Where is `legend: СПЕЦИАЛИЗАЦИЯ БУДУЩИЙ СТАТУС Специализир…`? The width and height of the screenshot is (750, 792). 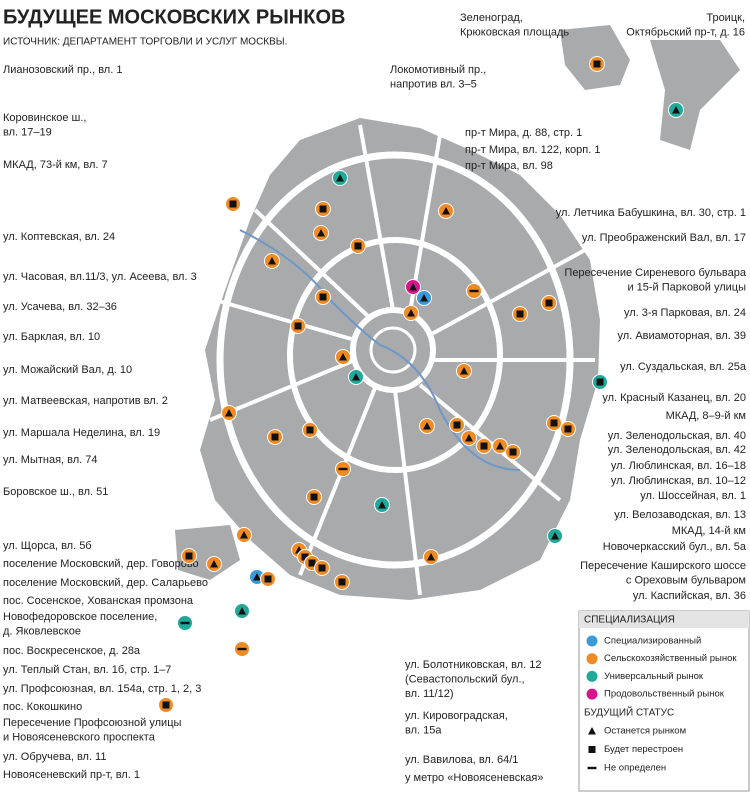
legend: СПЕЦИАЛИЗАЦИЯ БУДУЩИЙ СТАТУС Специализир… is located at coordinates (664, 701).